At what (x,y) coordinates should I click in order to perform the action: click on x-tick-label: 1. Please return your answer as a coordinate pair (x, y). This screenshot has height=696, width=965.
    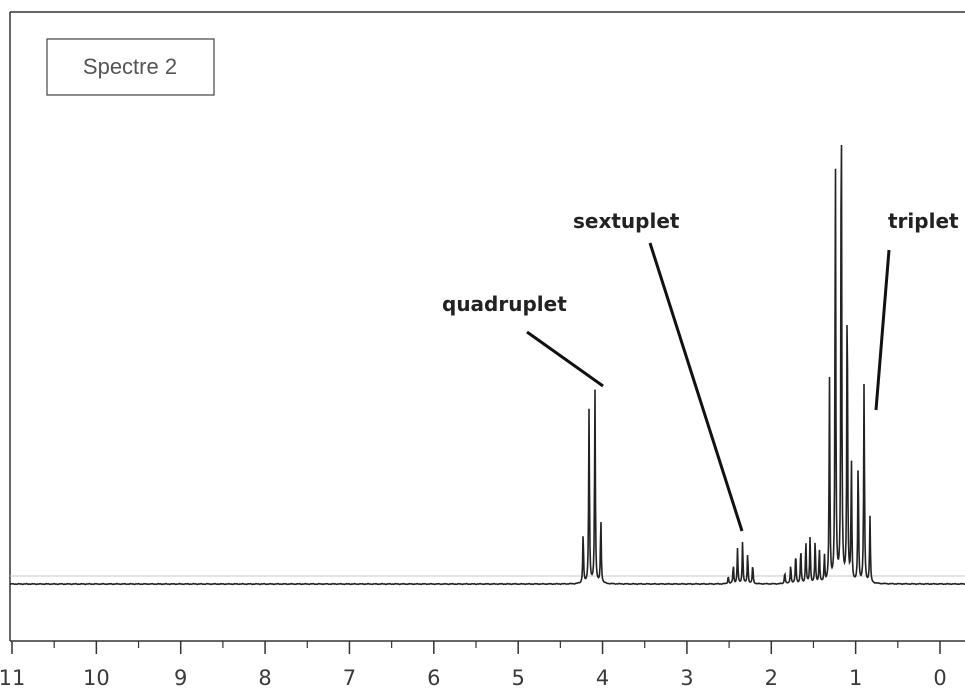
    Looking at the image, I should click on (855, 678).